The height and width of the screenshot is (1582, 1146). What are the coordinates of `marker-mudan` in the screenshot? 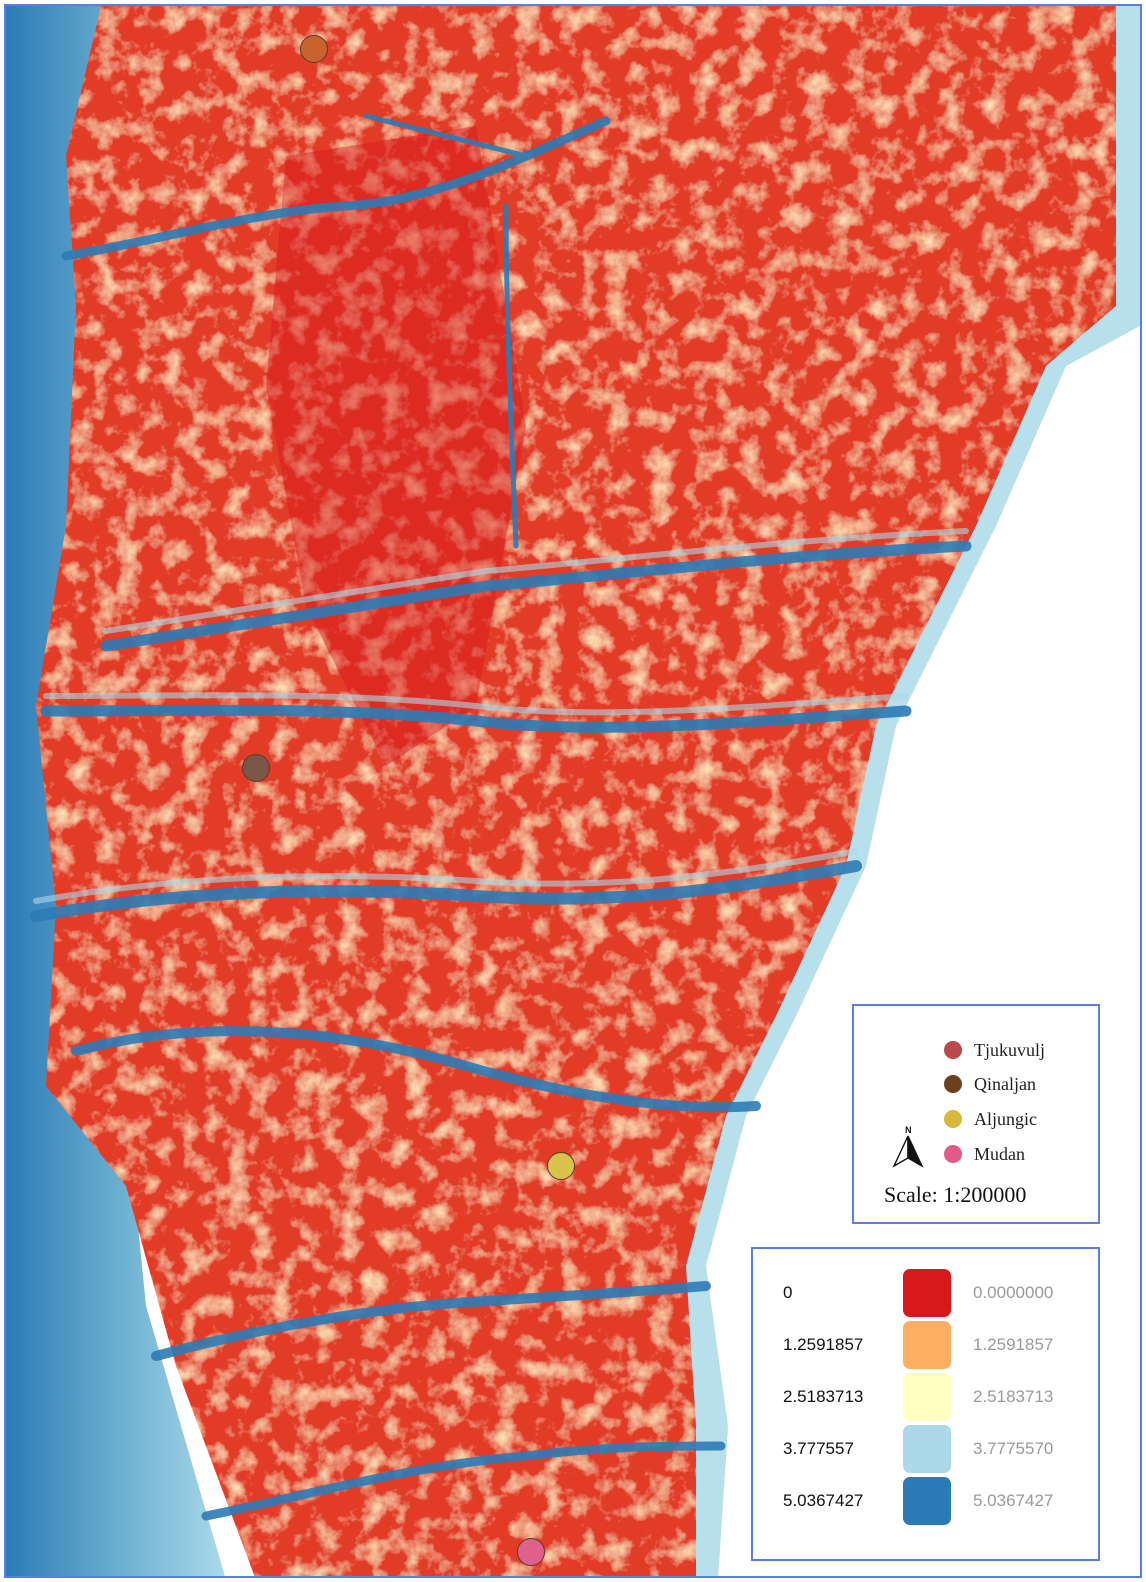 It's located at (531, 1552).